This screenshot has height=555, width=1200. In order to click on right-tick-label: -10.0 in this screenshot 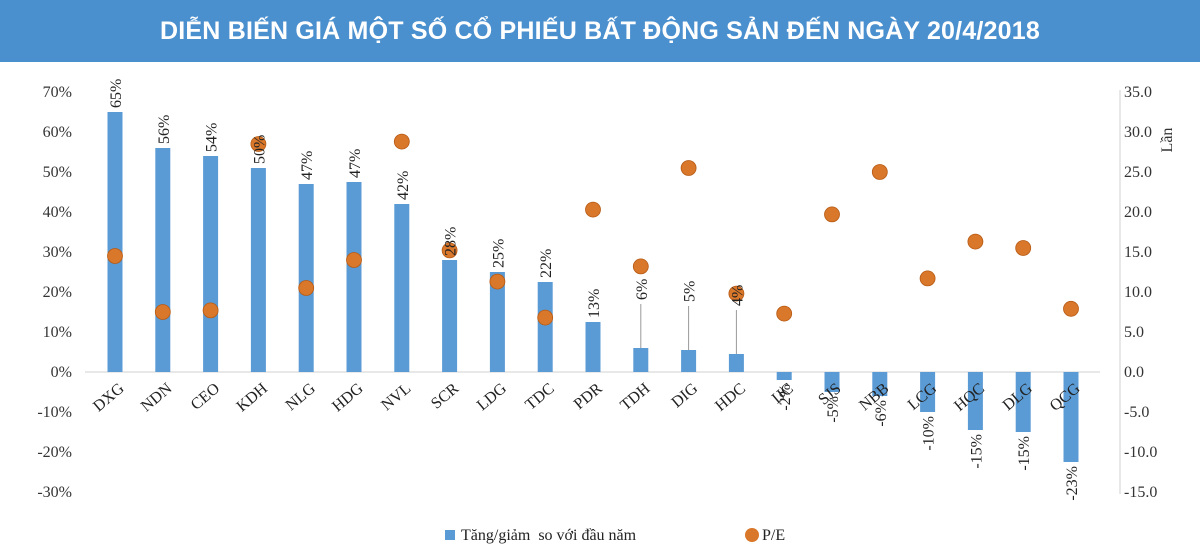, I will do `click(1140, 452)`.